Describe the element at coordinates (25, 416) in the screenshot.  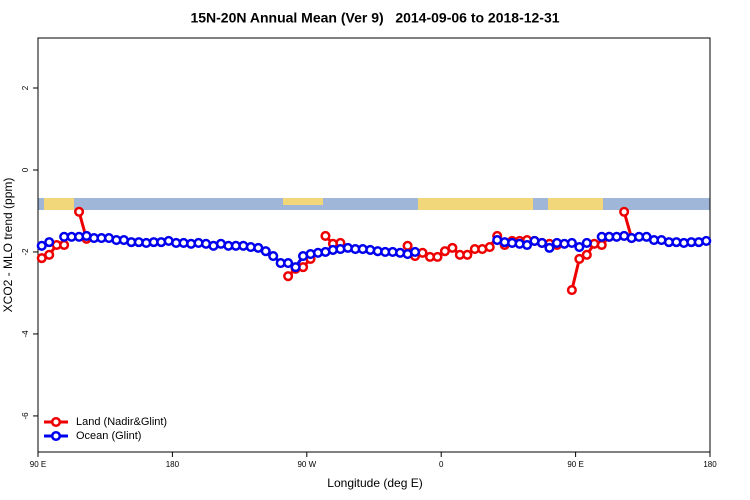
I see `y-tick-label: -6` at that location.